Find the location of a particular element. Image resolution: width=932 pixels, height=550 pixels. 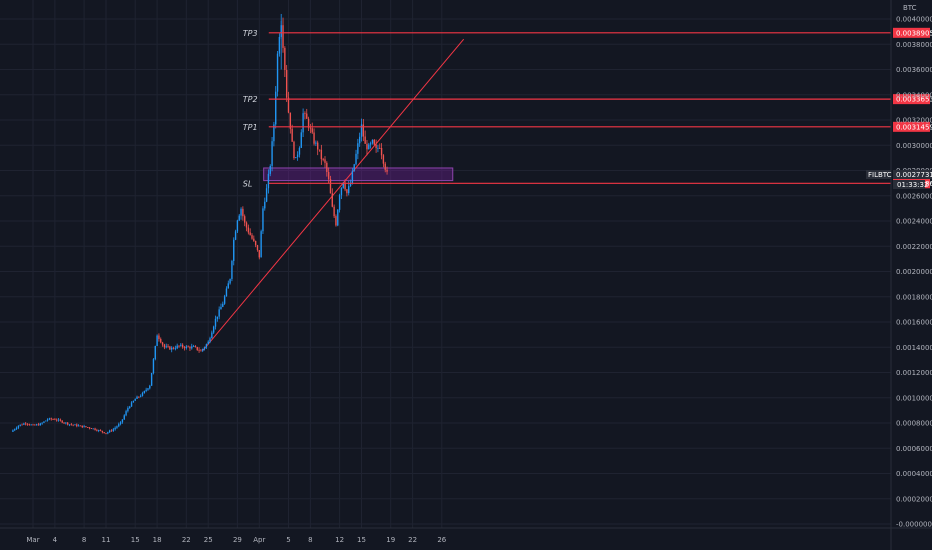

y-tick-label: 0.0002000 is located at coordinates (914, 499).